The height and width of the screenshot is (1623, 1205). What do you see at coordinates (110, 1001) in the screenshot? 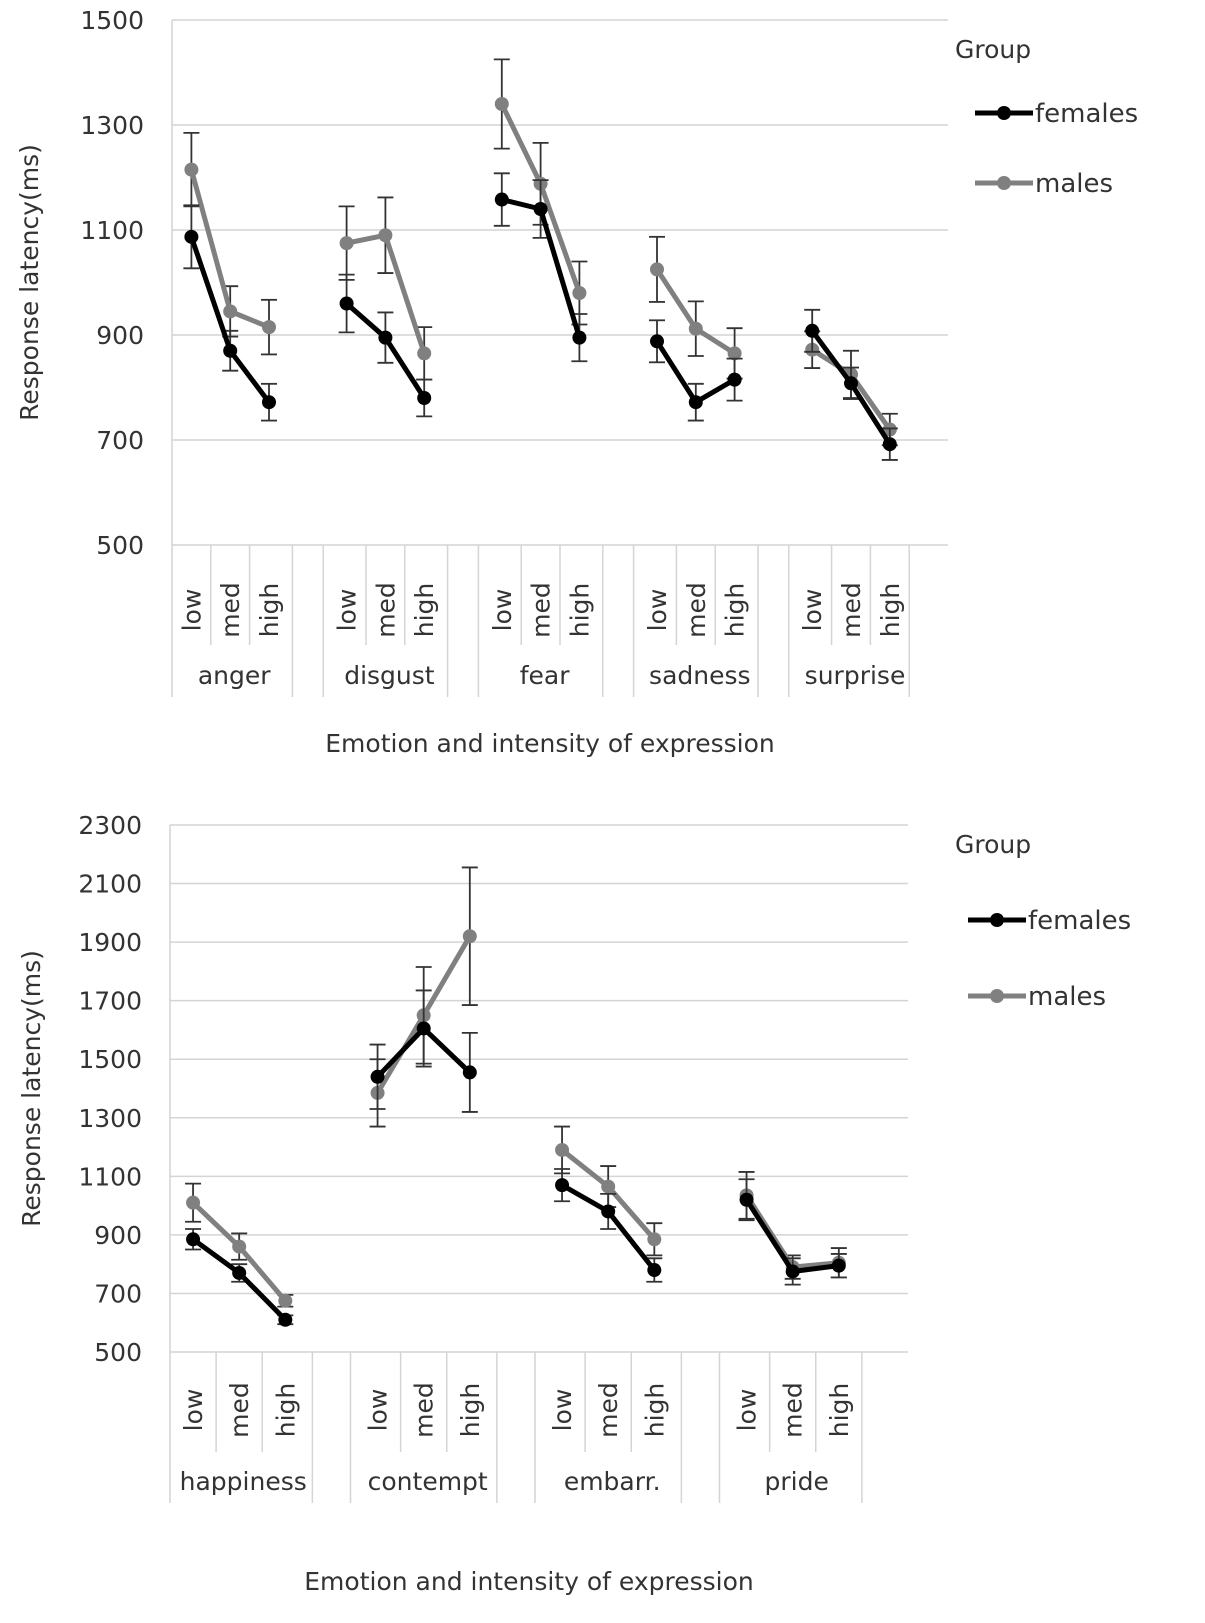
I see `y-tick-label: 1700` at bounding box center [110, 1001].